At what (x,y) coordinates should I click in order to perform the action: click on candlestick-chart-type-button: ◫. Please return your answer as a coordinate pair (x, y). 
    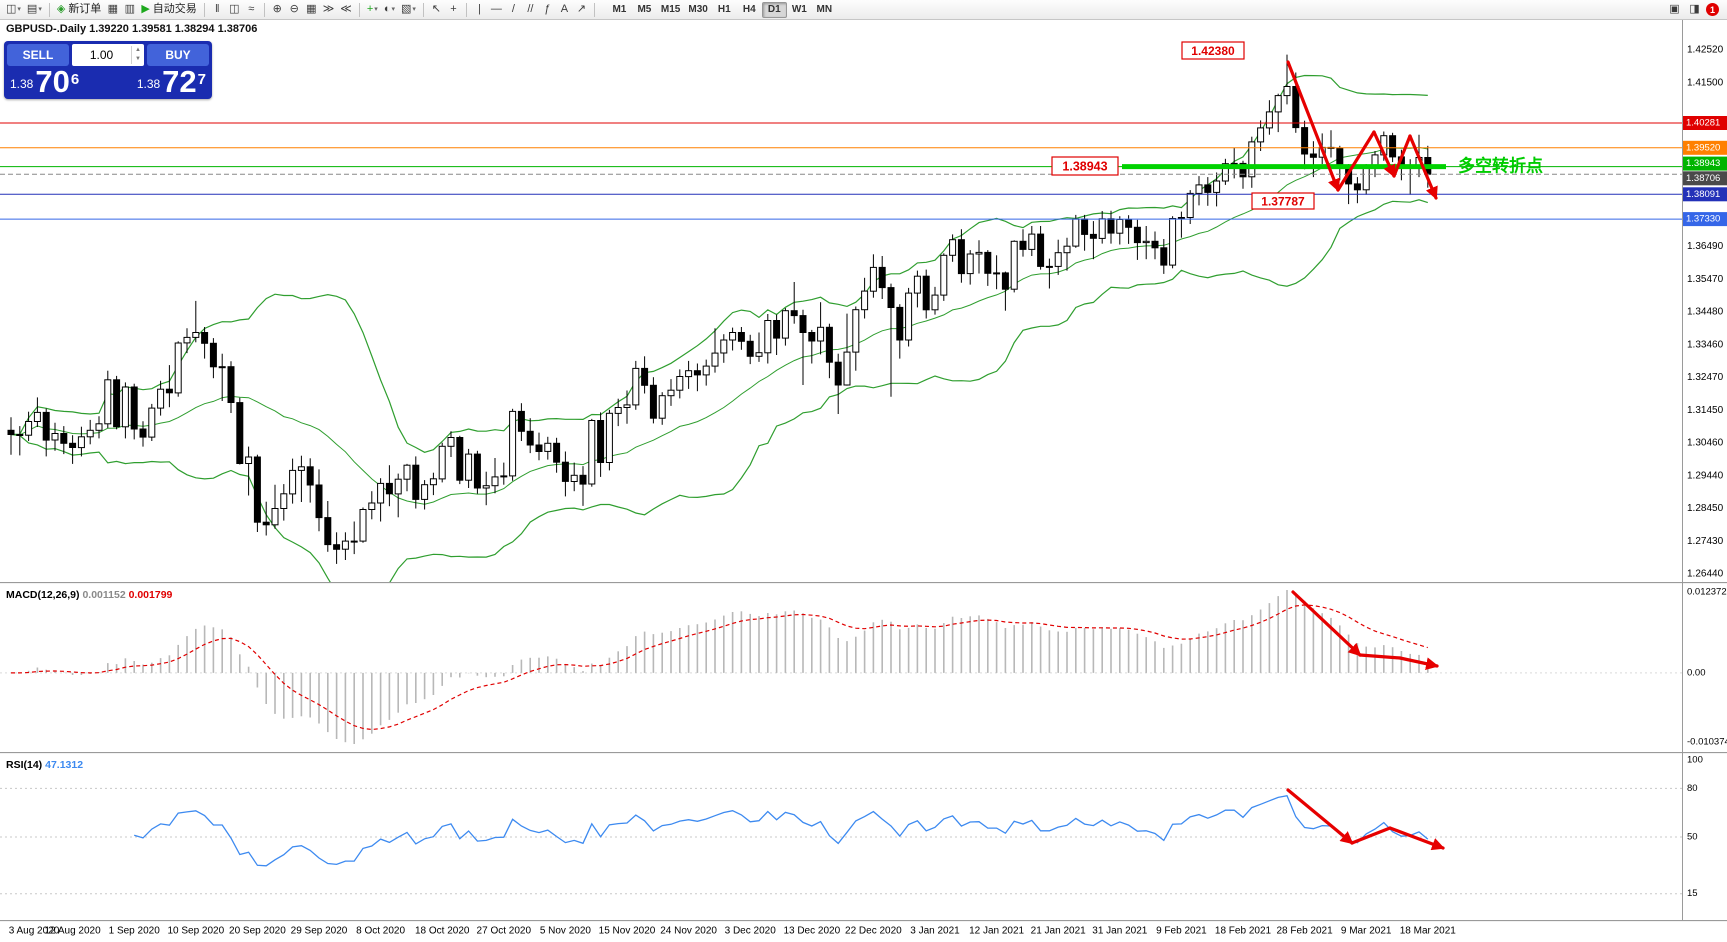
    Looking at the image, I should click on (234, 9).